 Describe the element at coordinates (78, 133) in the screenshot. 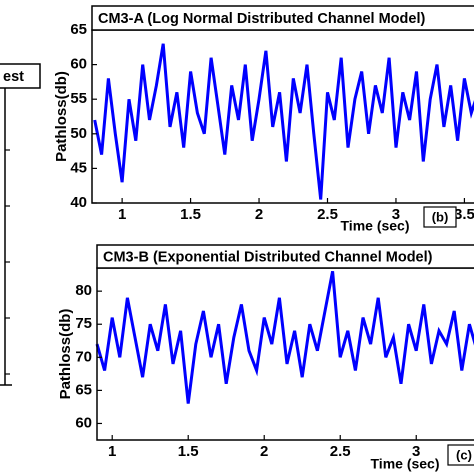

I see `y-tick-label: 50` at that location.